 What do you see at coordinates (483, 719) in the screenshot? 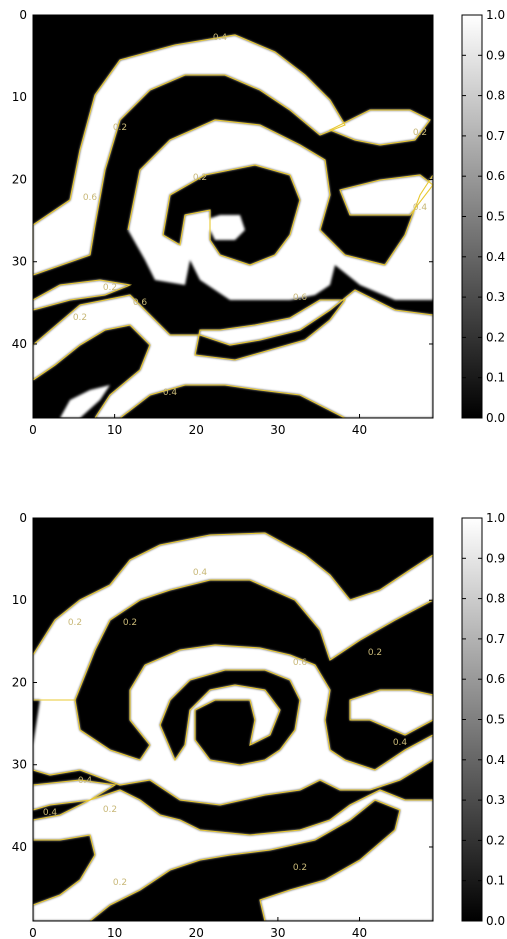
I see `colorbar-ticks-2: 0.0 0.1 0.2 0.3 0.4 0.5 0.6 0.7 0.8 0.9 1.0` at bounding box center [483, 719].